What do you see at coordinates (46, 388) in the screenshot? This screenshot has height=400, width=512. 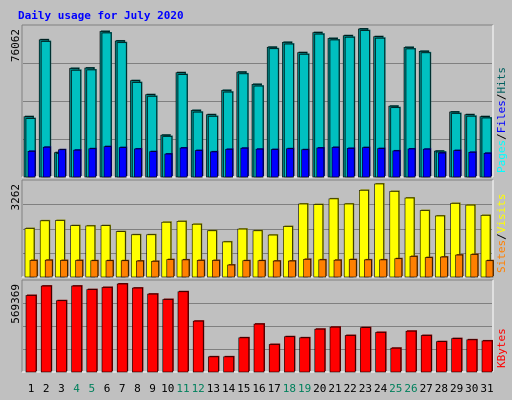 I see `day-label-2: 2` at bounding box center [46, 388].